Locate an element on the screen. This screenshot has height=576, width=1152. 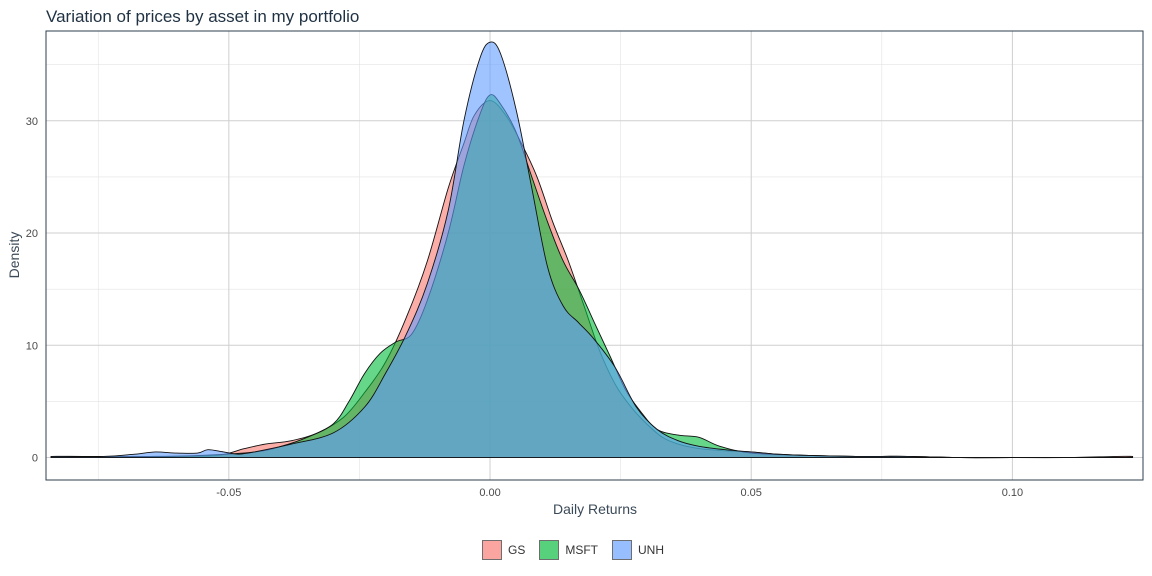
y-axis-title: Density is located at coordinates (14, 255).